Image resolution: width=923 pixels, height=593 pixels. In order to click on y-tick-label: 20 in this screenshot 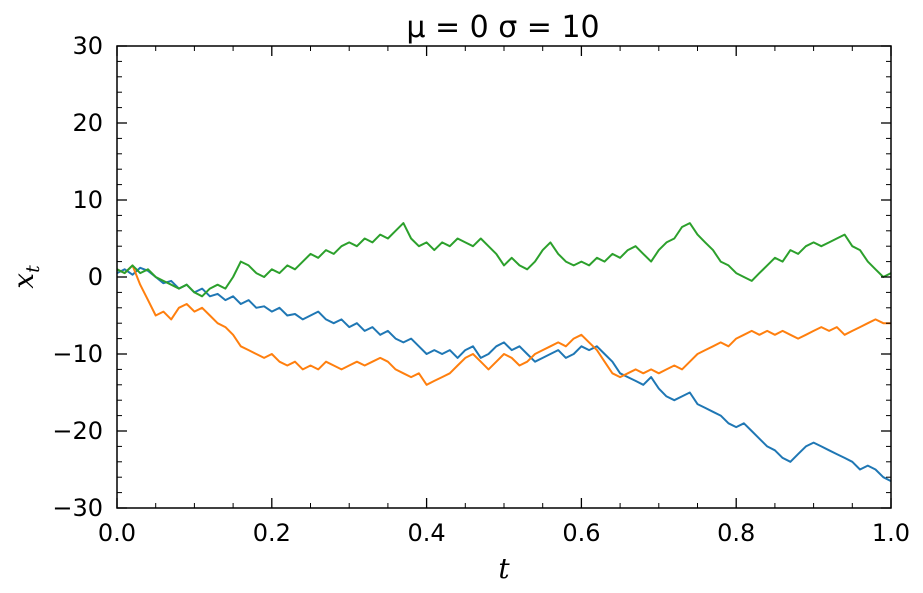, I will do `click(87, 123)`.